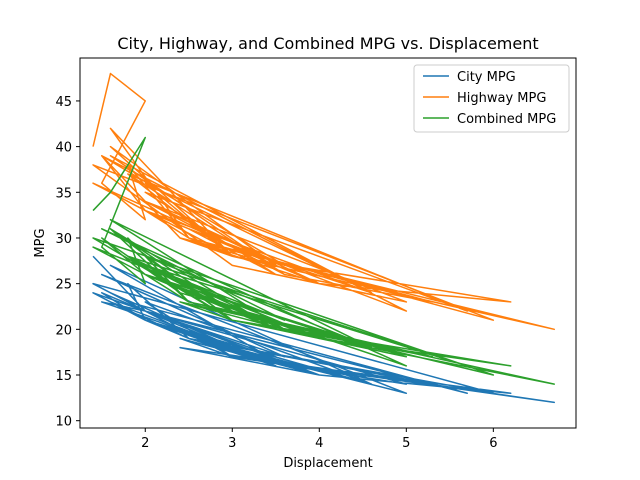 The height and width of the screenshot is (480, 640). What do you see at coordinates (319, 443) in the screenshot?
I see `x-tick-label: 4` at bounding box center [319, 443].